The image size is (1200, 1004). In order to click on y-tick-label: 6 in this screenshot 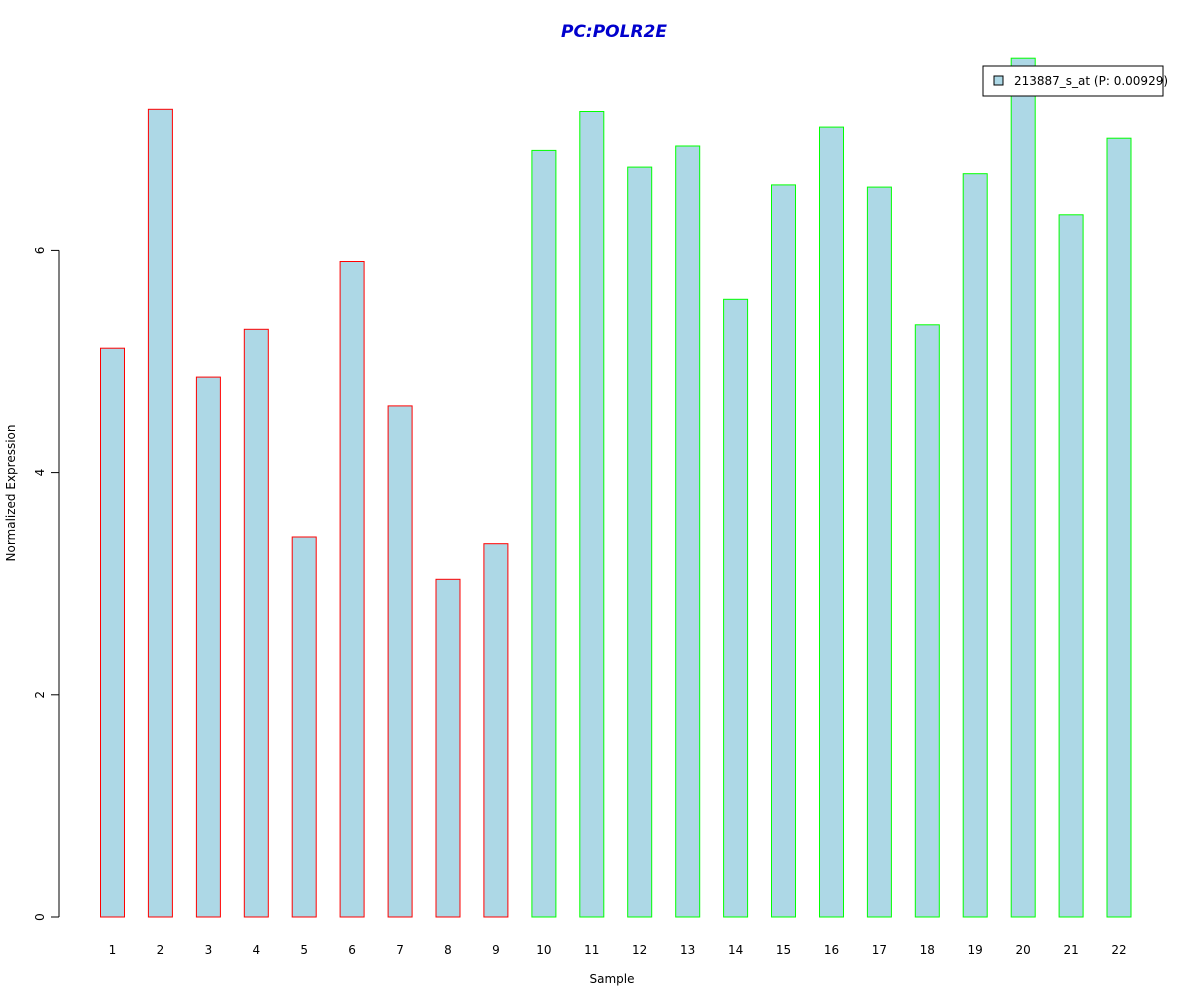, I will do `click(40, 251)`.